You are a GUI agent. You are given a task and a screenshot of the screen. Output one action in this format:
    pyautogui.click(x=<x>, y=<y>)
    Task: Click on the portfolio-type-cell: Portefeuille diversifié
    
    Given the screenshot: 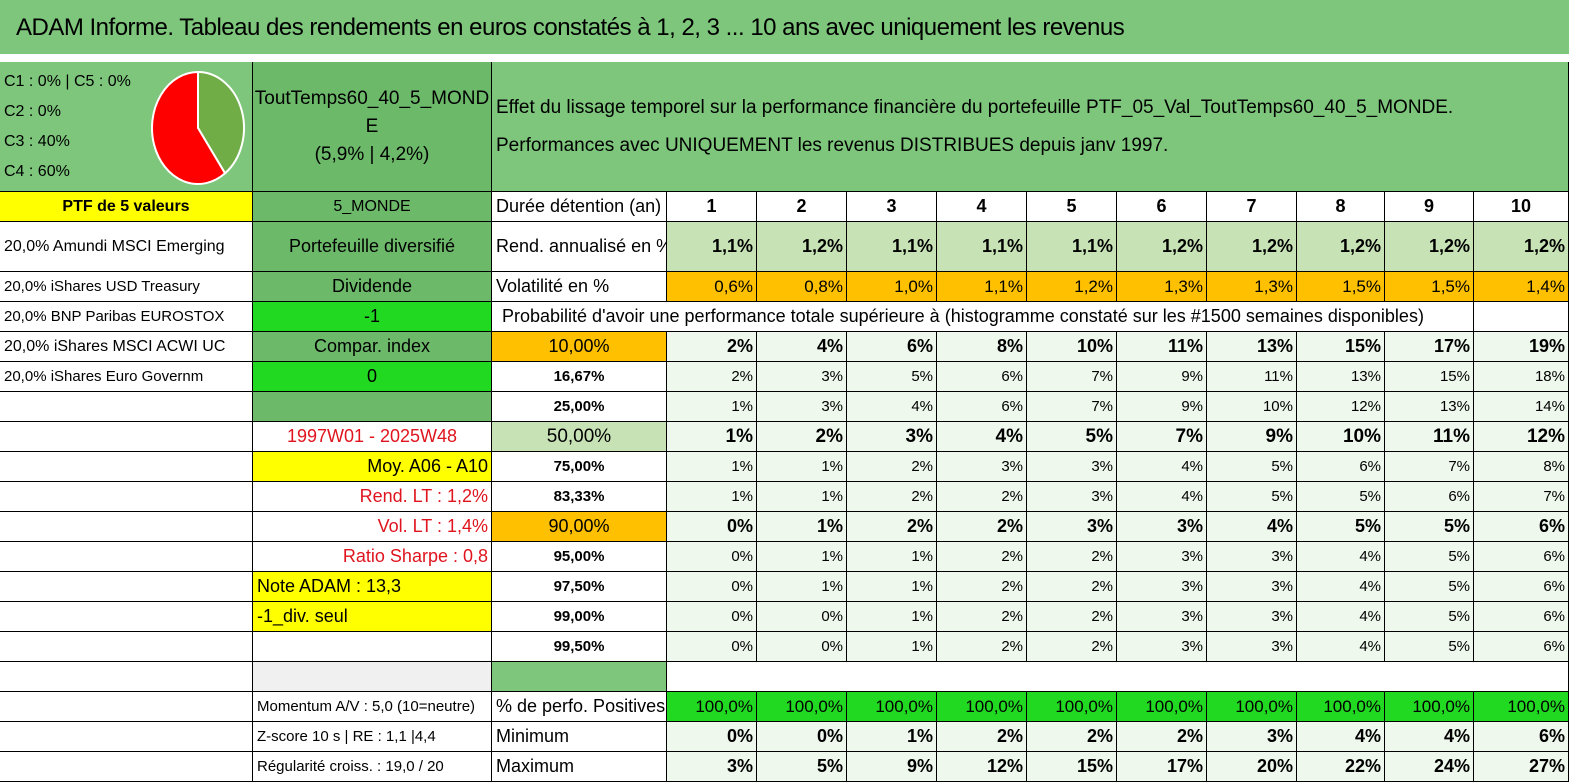 What is the action you would take?
    pyautogui.click(x=372, y=247)
    